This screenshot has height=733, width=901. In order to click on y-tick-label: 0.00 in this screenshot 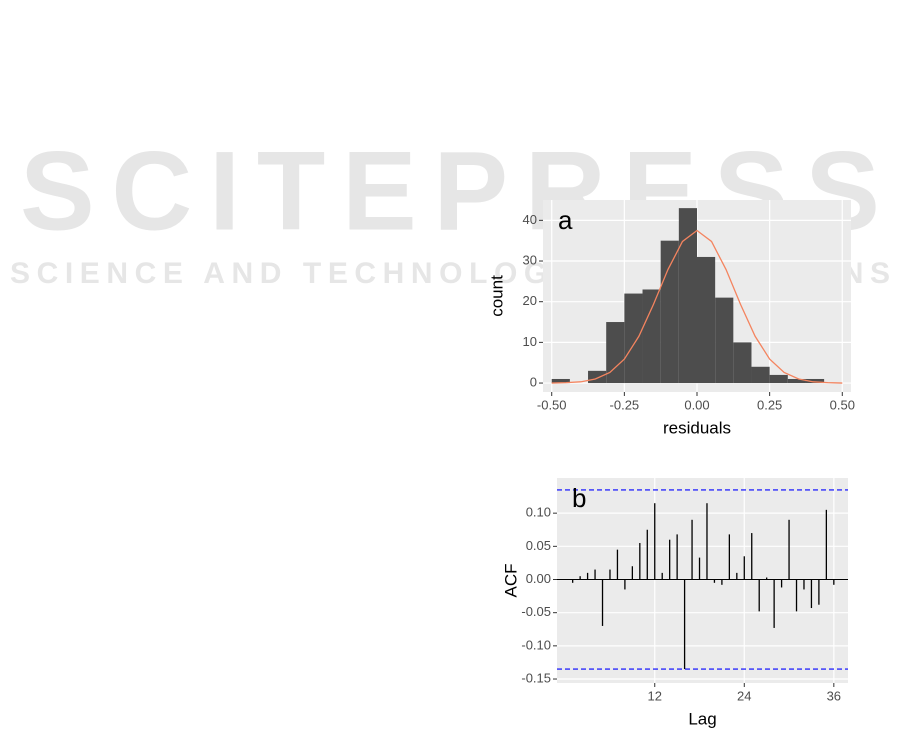, I will do `click(538, 578)`.